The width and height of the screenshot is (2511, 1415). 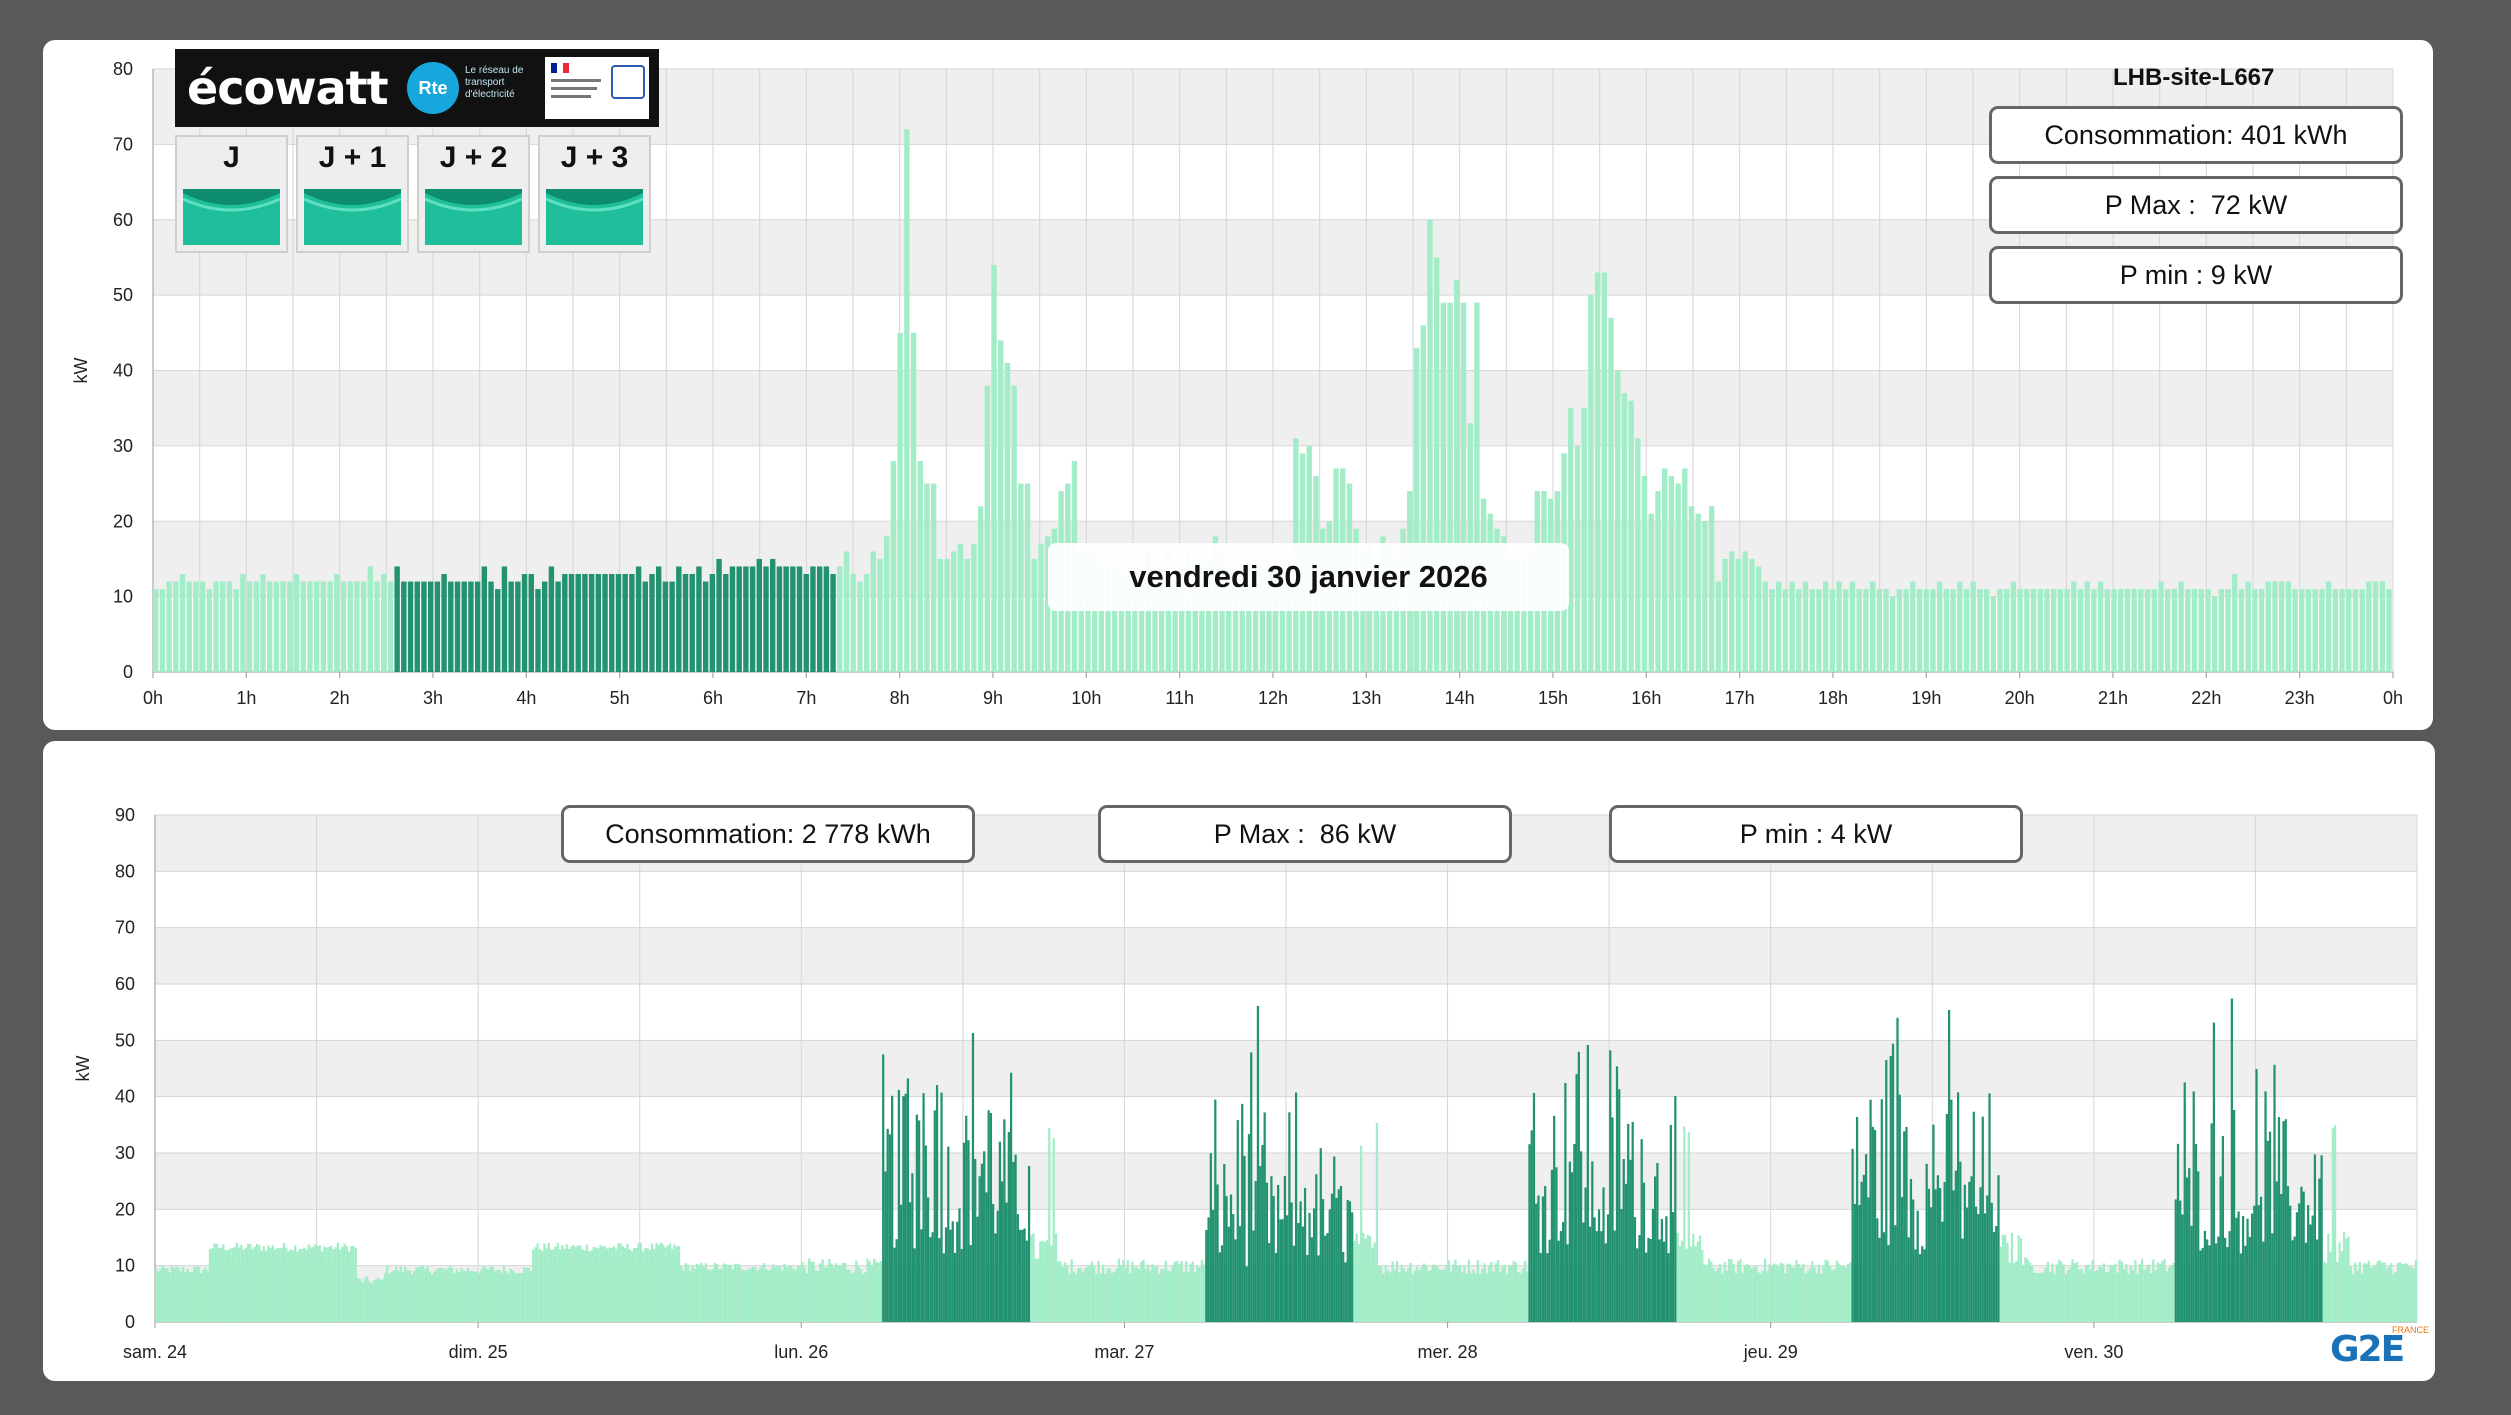 I want to click on g2e-logo: G2E FRANCE, so click(x=2380, y=1350).